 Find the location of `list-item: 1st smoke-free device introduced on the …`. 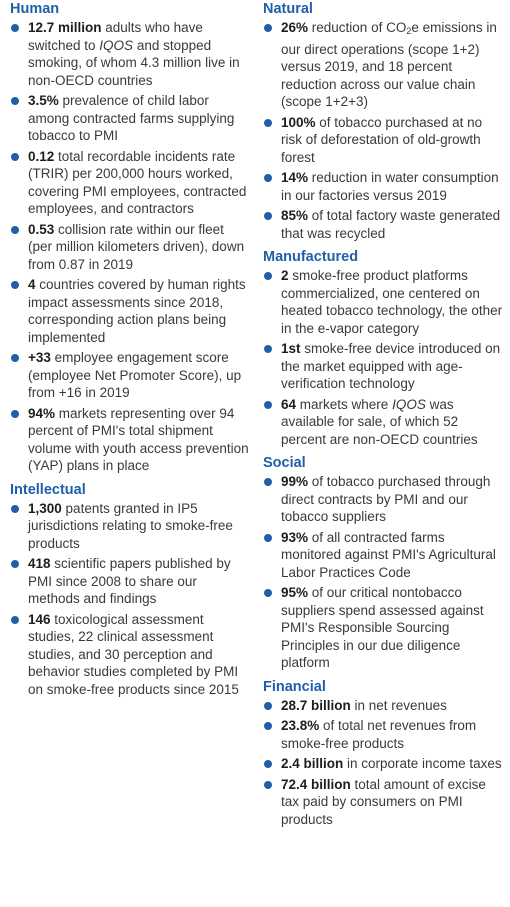

list-item: 1st smoke-free device introduced on the … is located at coordinates (384, 366).